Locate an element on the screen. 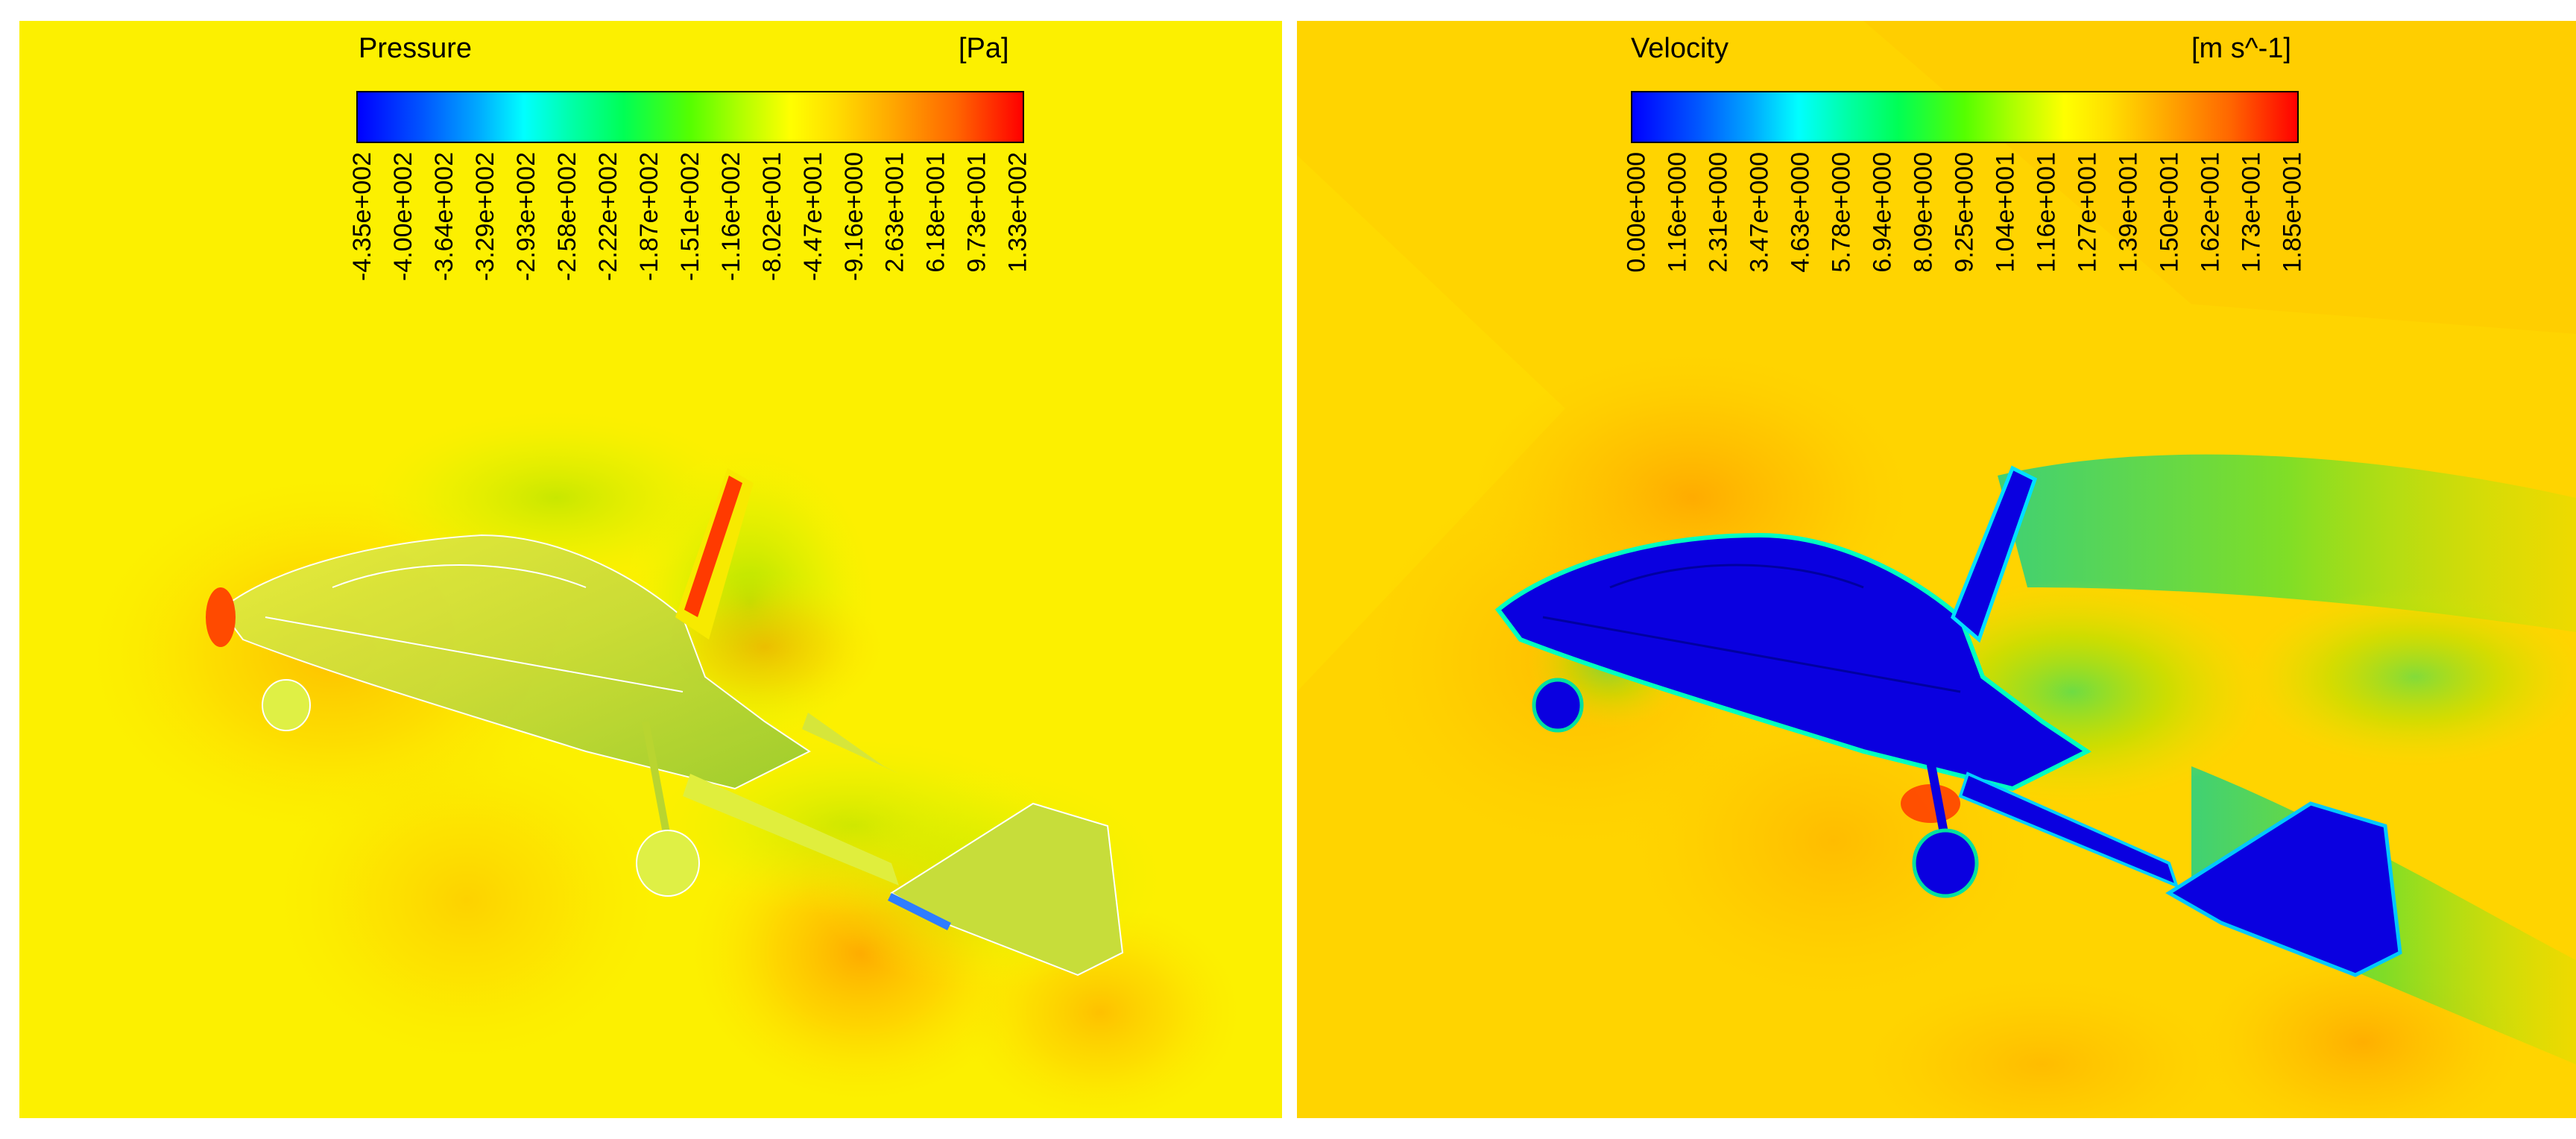  colorbar-tick-text: 9.25e+000 is located at coordinates (1965, 212).